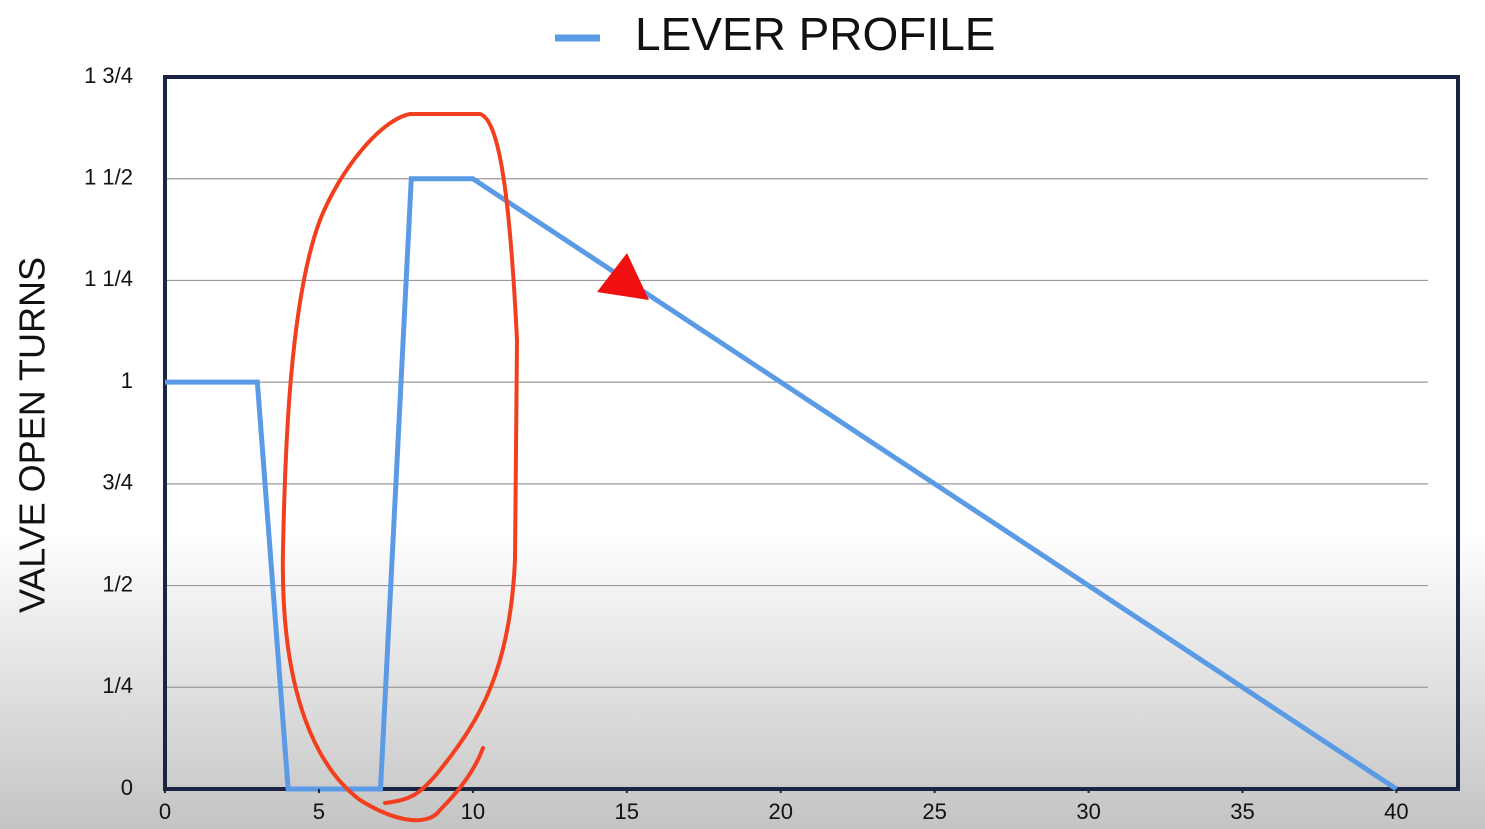  Describe the element at coordinates (627, 811) in the screenshot. I see `x-tick-label: 15` at that location.